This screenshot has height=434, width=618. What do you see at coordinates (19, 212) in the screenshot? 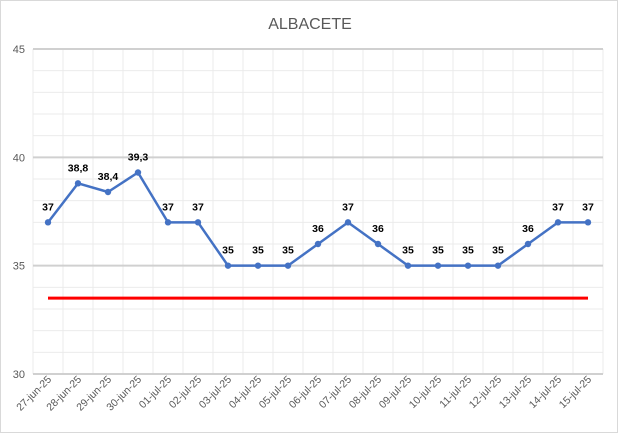
I see `y-axis-ticks: 30 35 40 45` at bounding box center [19, 212].